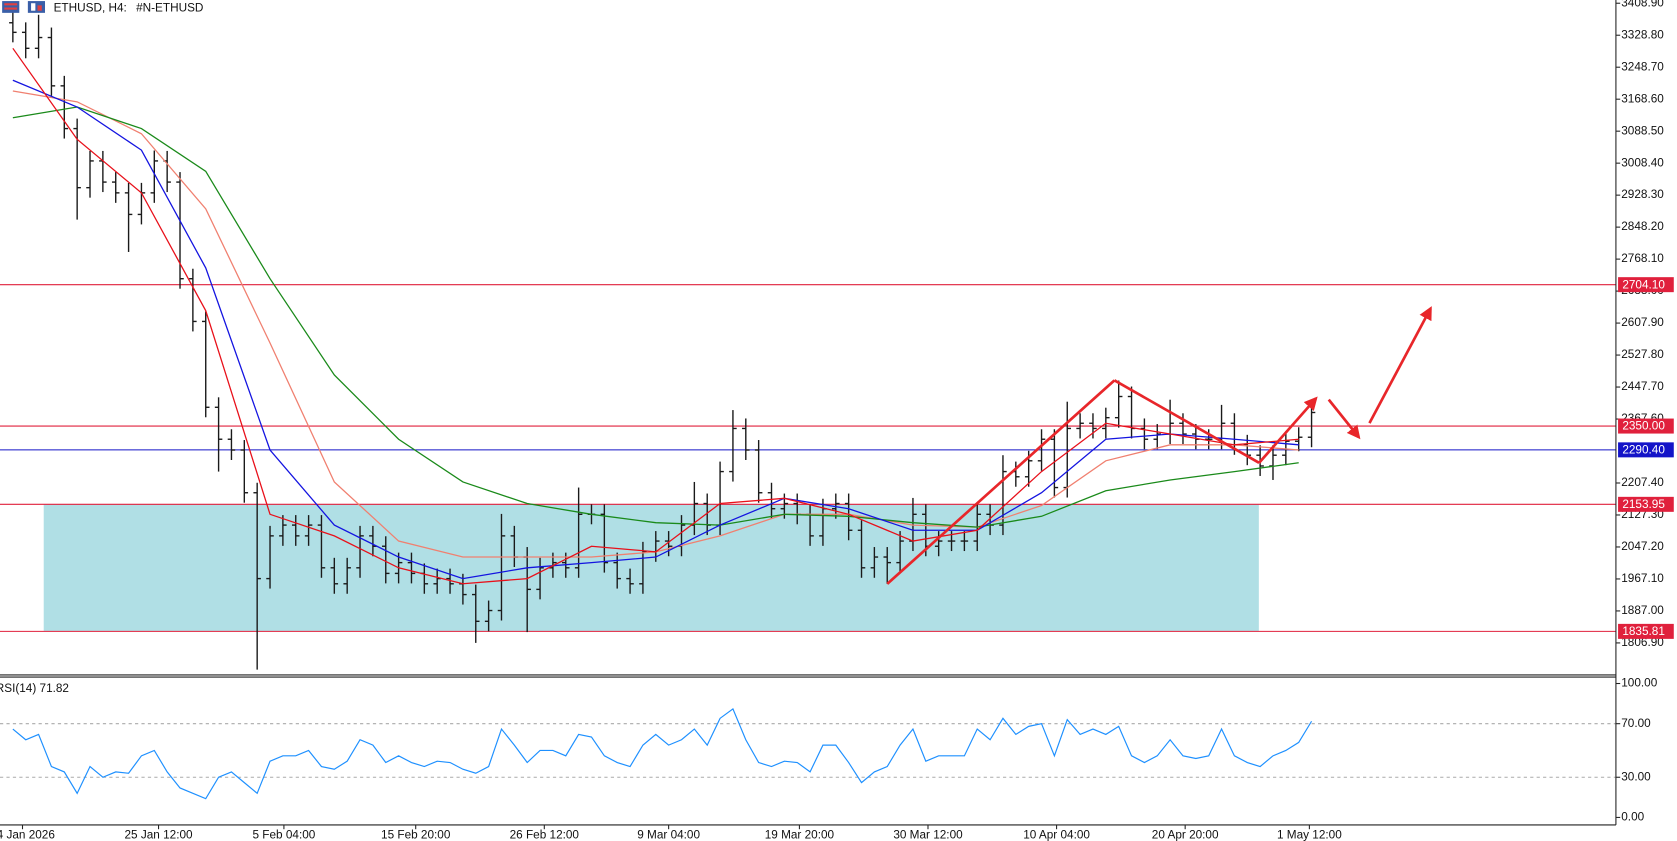 The width and height of the screenshot is (1677, 841). What do you see at coordinates (668, 835) in the screenshot?
I see `x-tick-label: 9 Mar 04:00` at bounding box center [668, 835].